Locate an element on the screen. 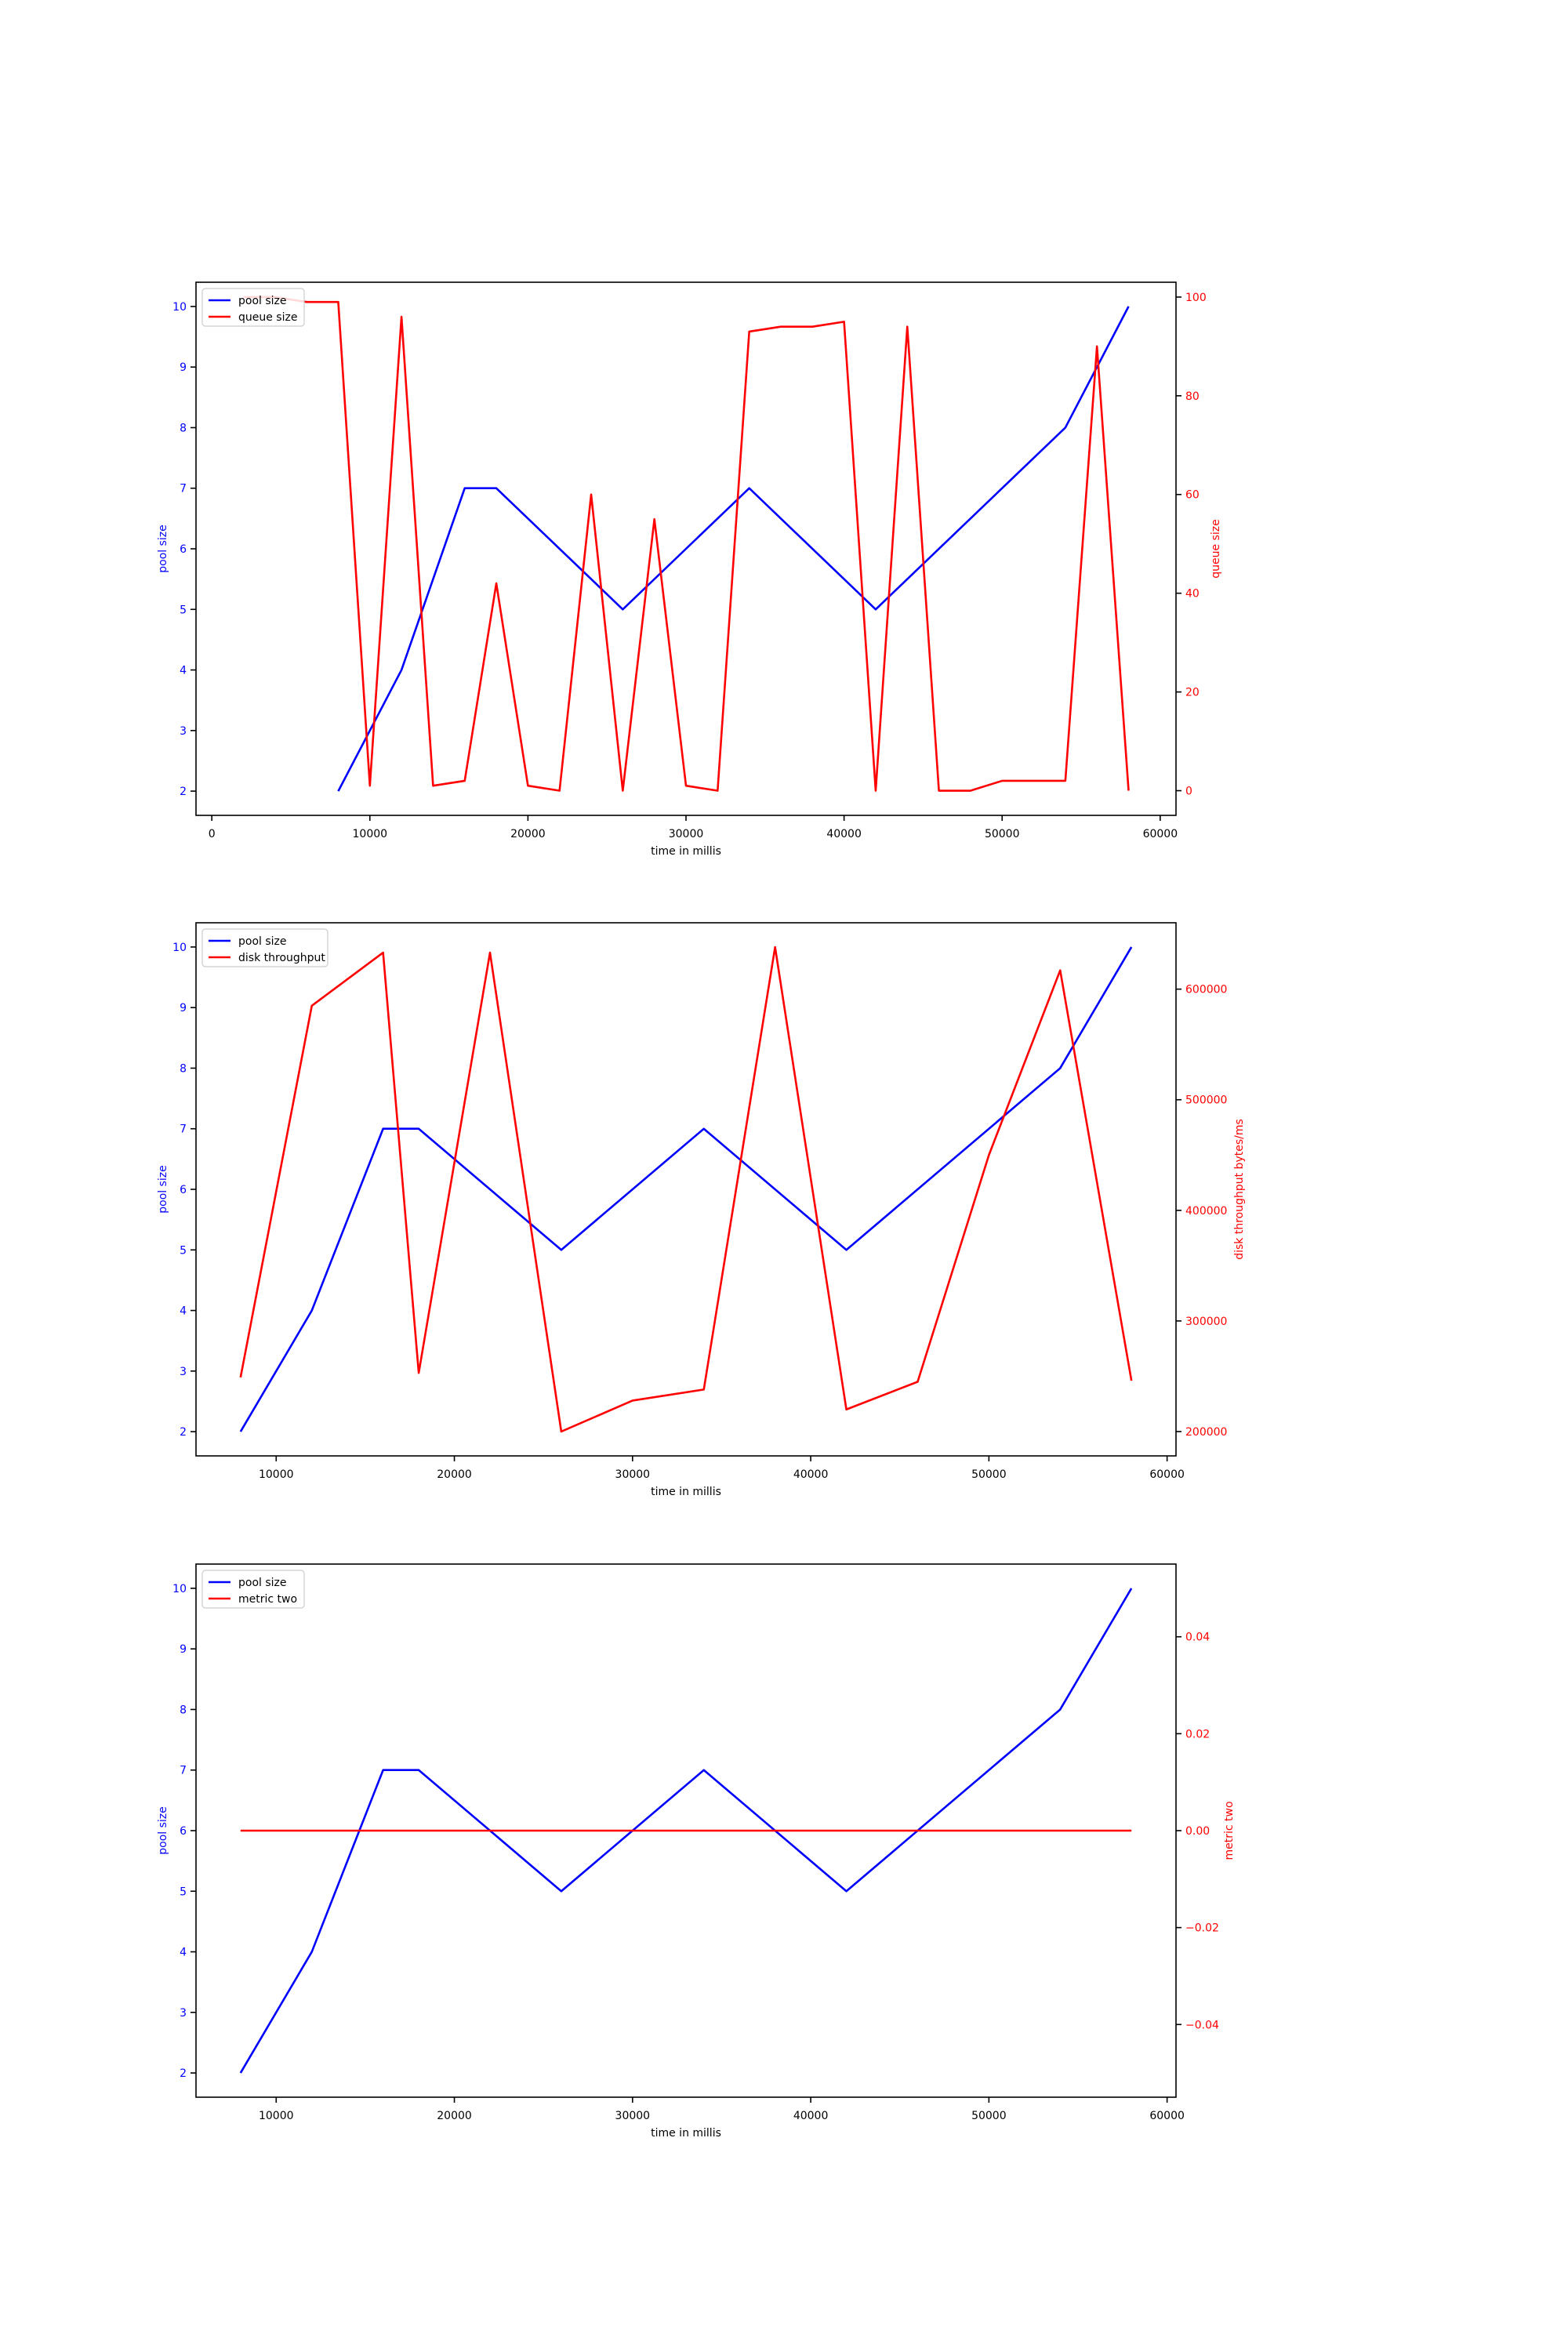 This screenshot has height=2352, width=1568. series-line-queue-size is located at coordinates (686, 544).